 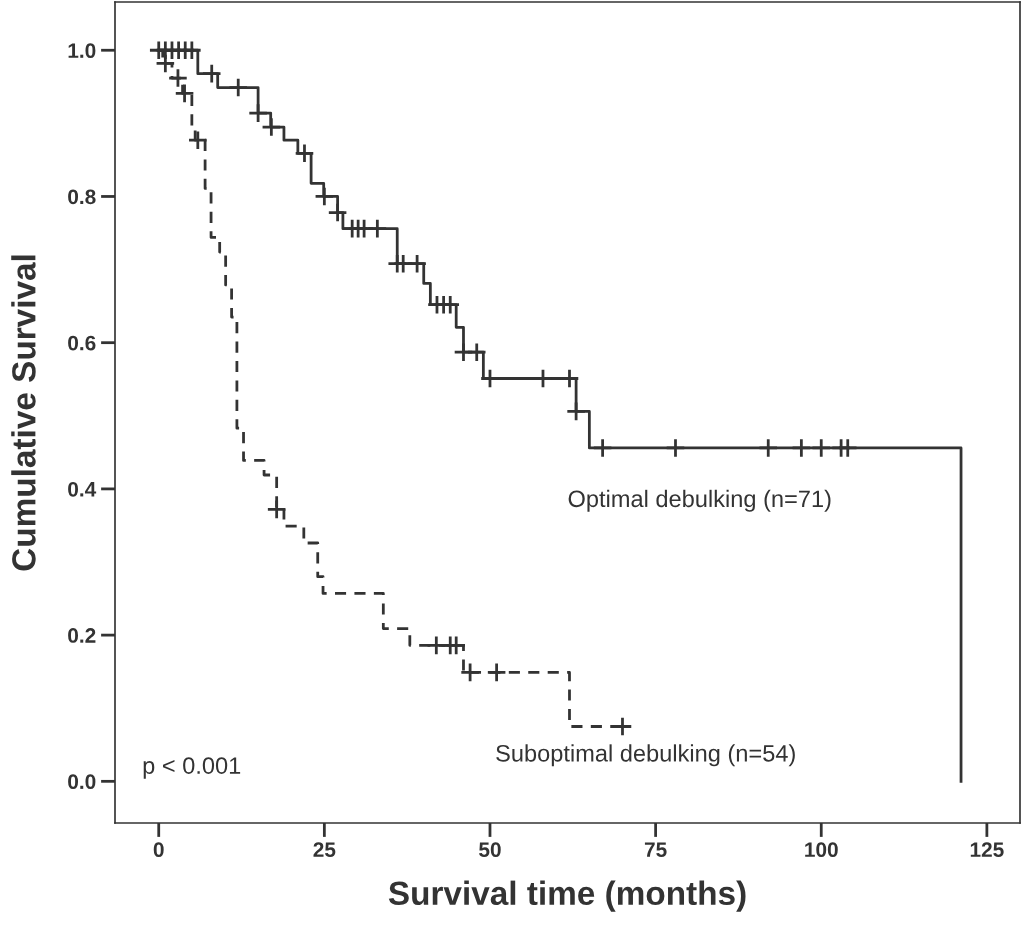 What do you see at coordinates (192, 768) in the screenshot?
I see `annotation: p < 0.001` at bounding box center [192, 768].